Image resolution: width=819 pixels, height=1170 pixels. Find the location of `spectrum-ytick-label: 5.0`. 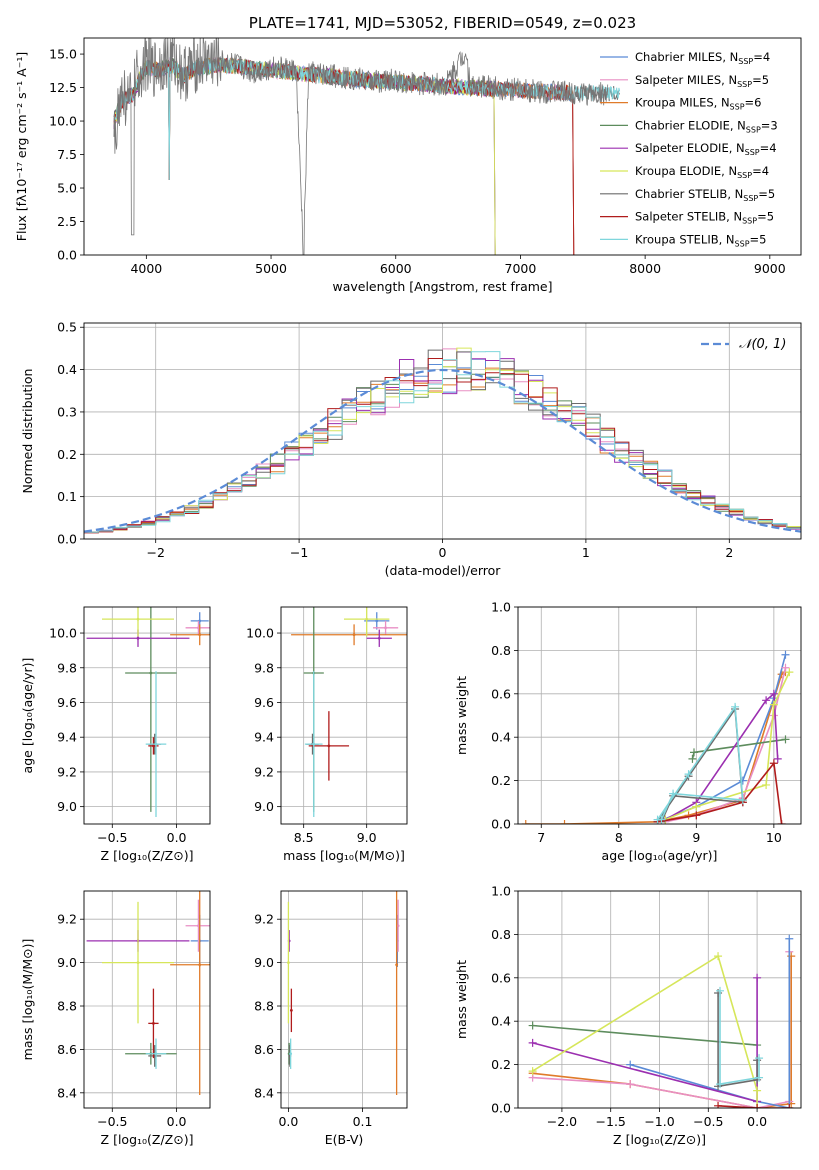

spectrum-ytick-label: 5.0 is located at coordinates (67, 188).